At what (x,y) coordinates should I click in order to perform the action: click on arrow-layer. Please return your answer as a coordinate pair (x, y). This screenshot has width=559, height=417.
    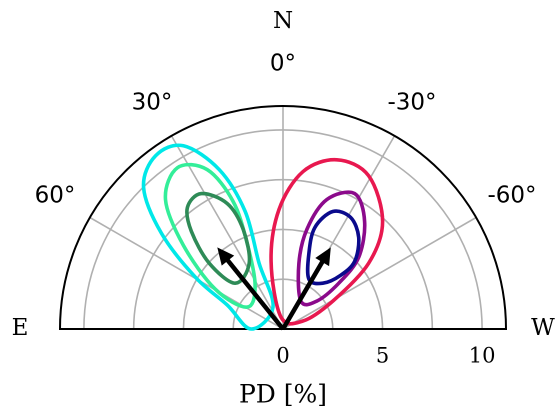
    Looking at the image, I should click on (274, 289).